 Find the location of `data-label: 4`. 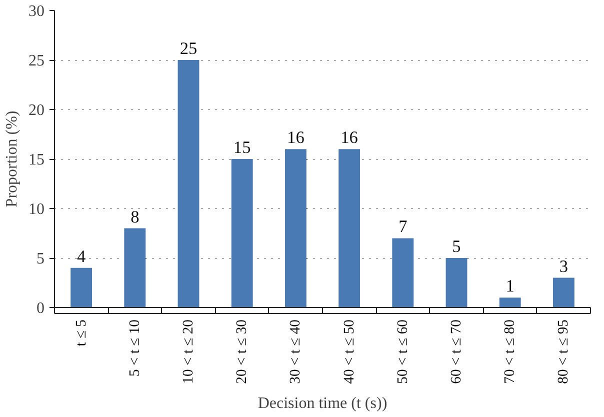

data-label: 4 is located at coordinates (81, 256).